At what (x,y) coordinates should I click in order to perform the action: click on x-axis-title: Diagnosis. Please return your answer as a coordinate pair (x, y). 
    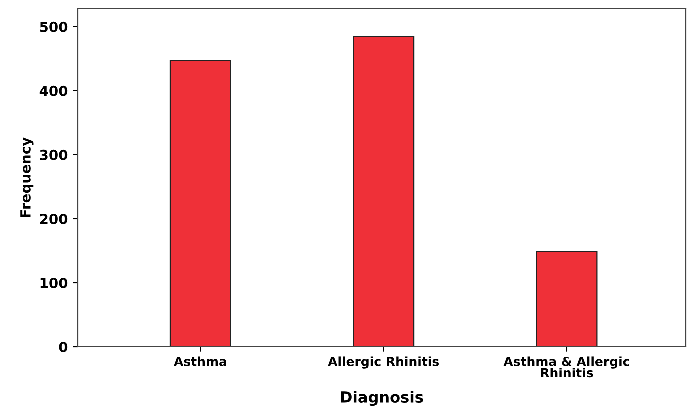
    Looking at the image, I should click on (382, 398).